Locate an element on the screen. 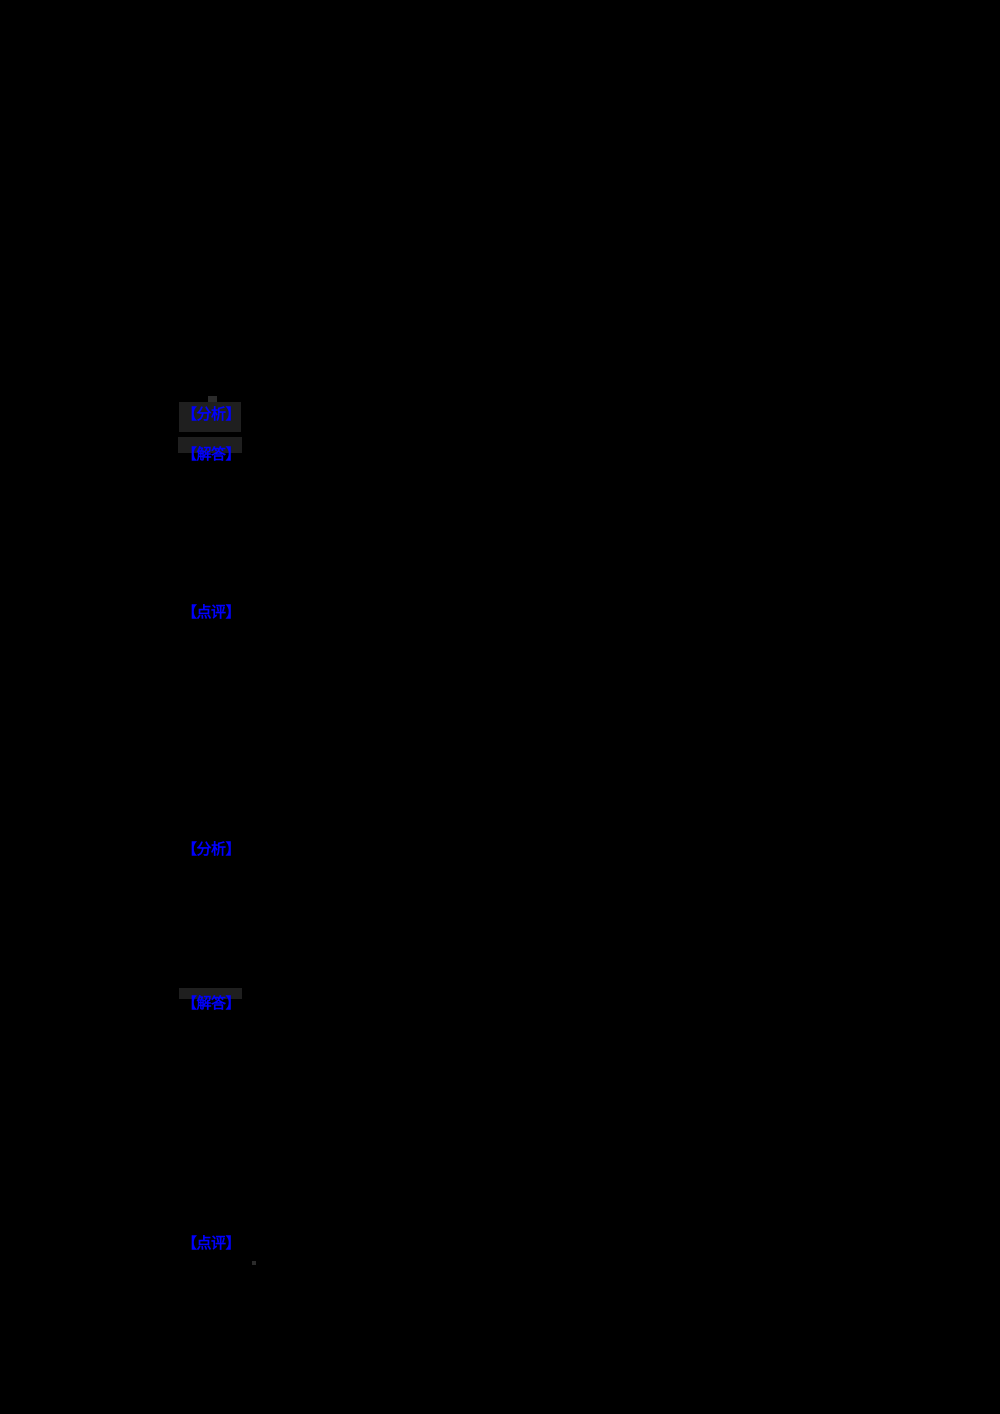  link-highlight-tick is located at coordinates (212, 399).